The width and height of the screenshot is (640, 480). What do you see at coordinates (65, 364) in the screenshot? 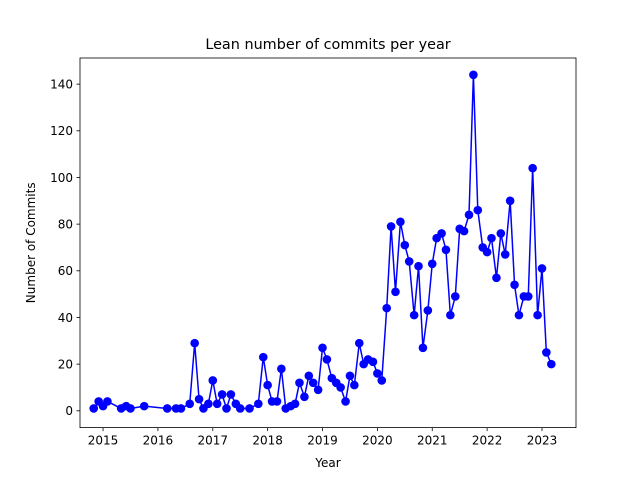
I see `y-tick-label: 20` at bounding box center [65, 364].